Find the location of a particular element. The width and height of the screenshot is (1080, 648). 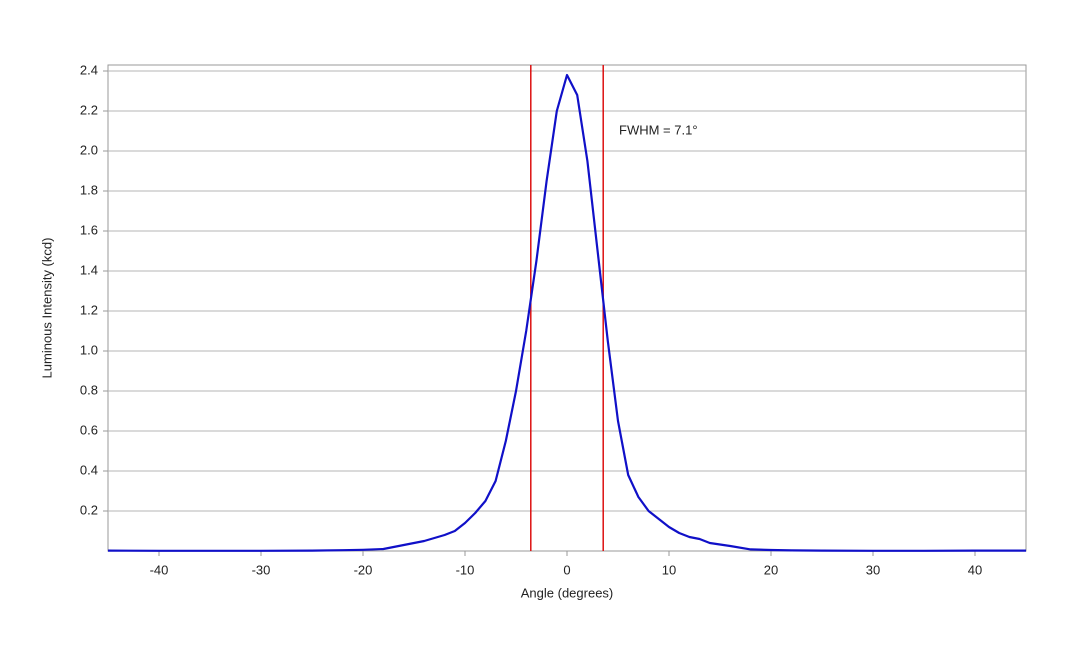

x-axis-label: Angle (degrees) is located at coordinates (567, 592).